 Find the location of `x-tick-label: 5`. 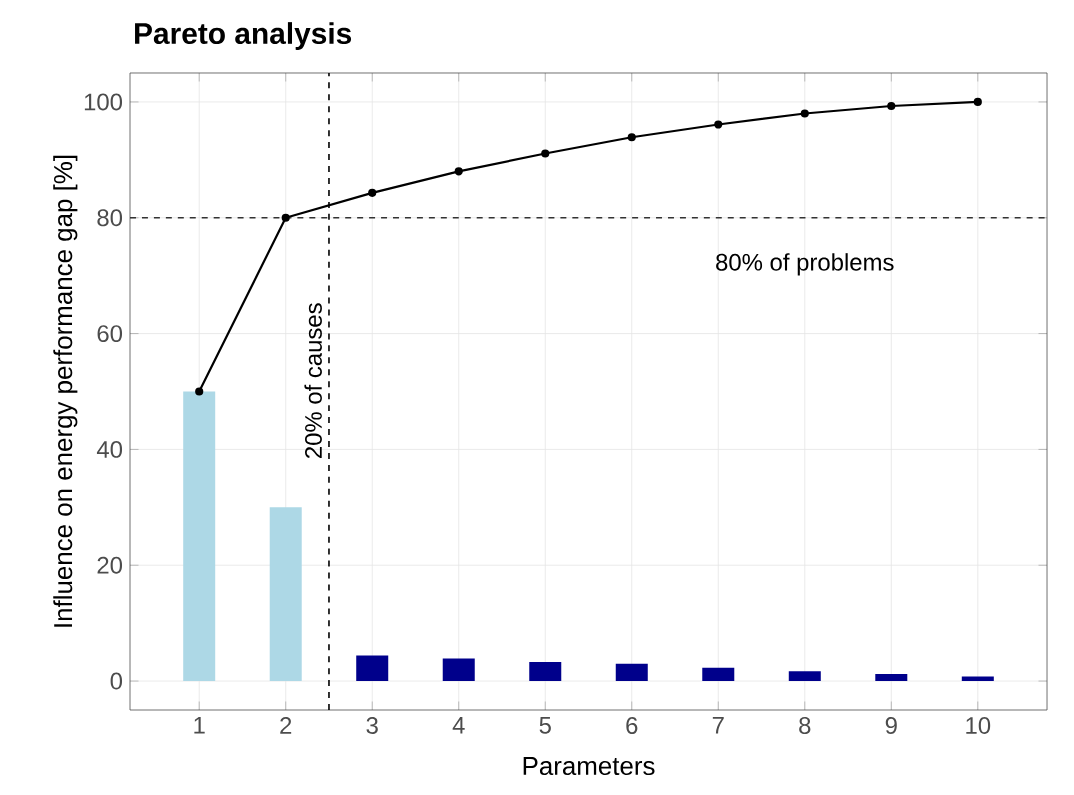

x-tick-label: 5 is located at coordinates (545, 725).